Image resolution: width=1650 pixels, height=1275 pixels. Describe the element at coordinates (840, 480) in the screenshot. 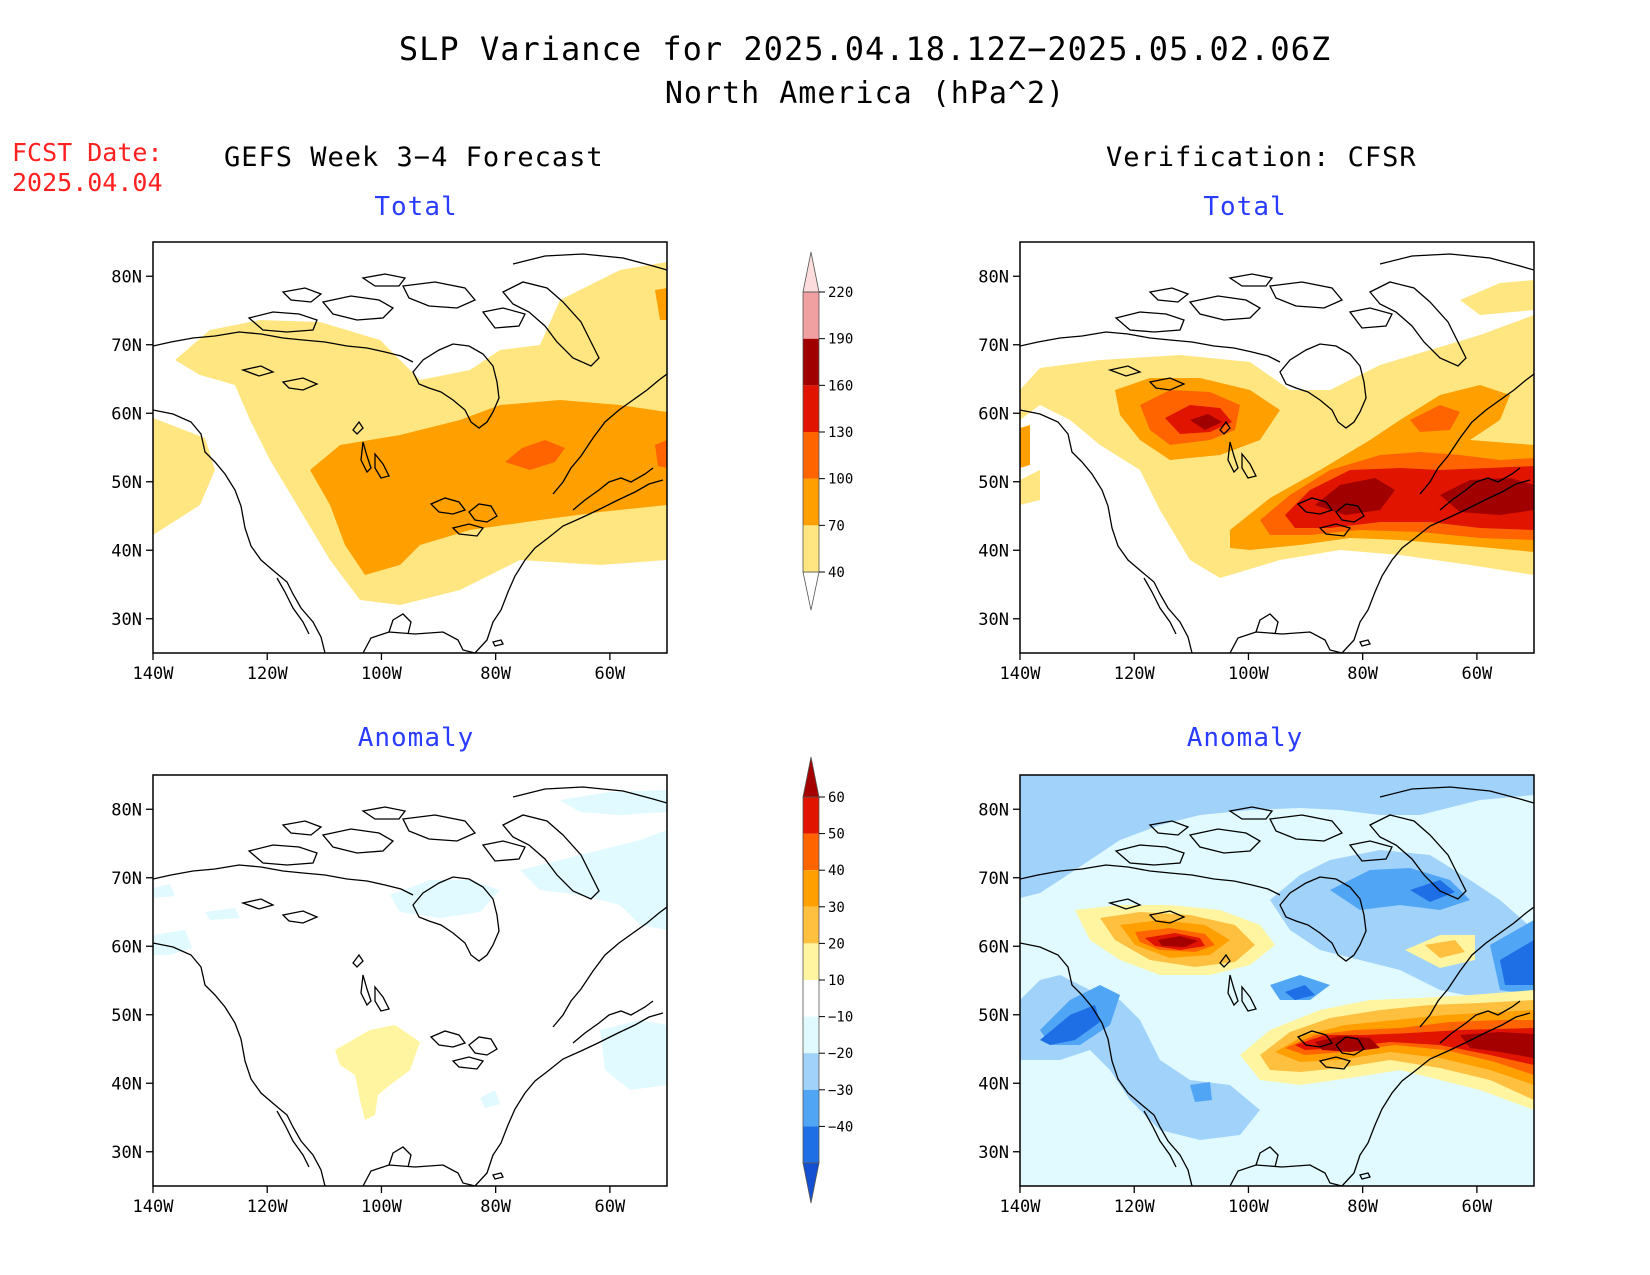

I see `colorbar-label: 100` at that location.